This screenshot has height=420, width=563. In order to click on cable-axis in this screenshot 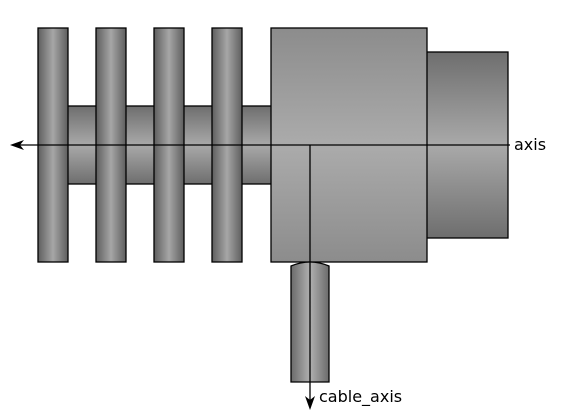, I will do `click(310, 277)`.